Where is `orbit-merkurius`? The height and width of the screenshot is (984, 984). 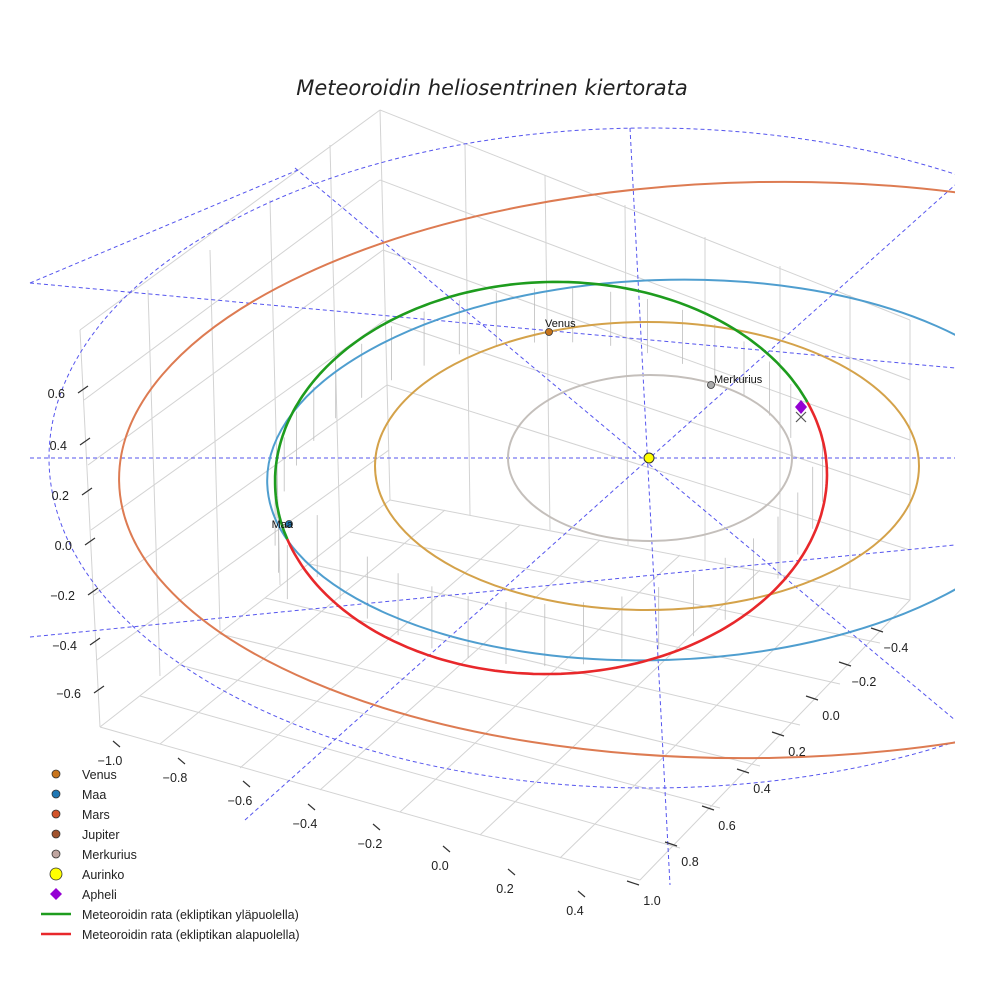 orbit-merkurius is located at coordinates (650, 458).